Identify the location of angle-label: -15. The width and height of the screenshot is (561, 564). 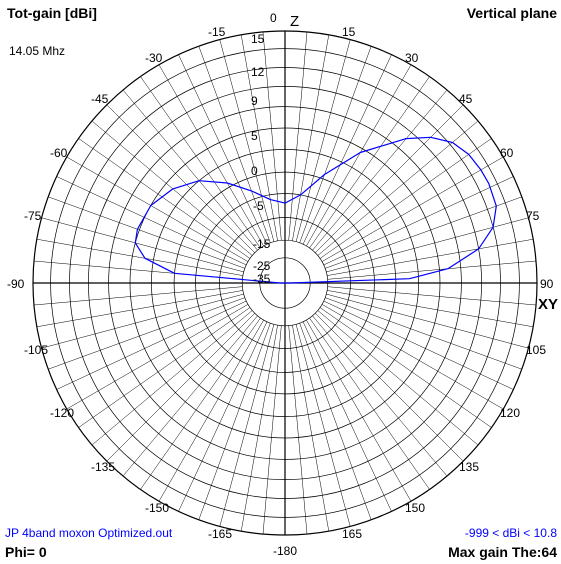
(217, 32).